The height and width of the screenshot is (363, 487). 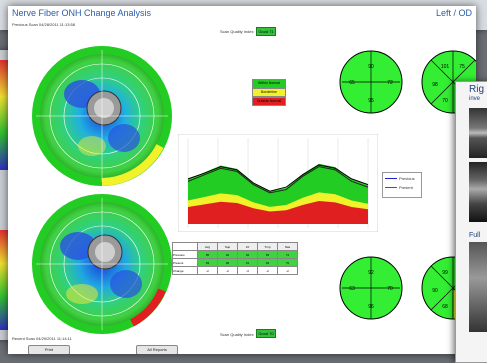 What do you see at coordinates (287, 254) in the screenshot?
I see `table-cell: 72` at bounding box center [287, 254].